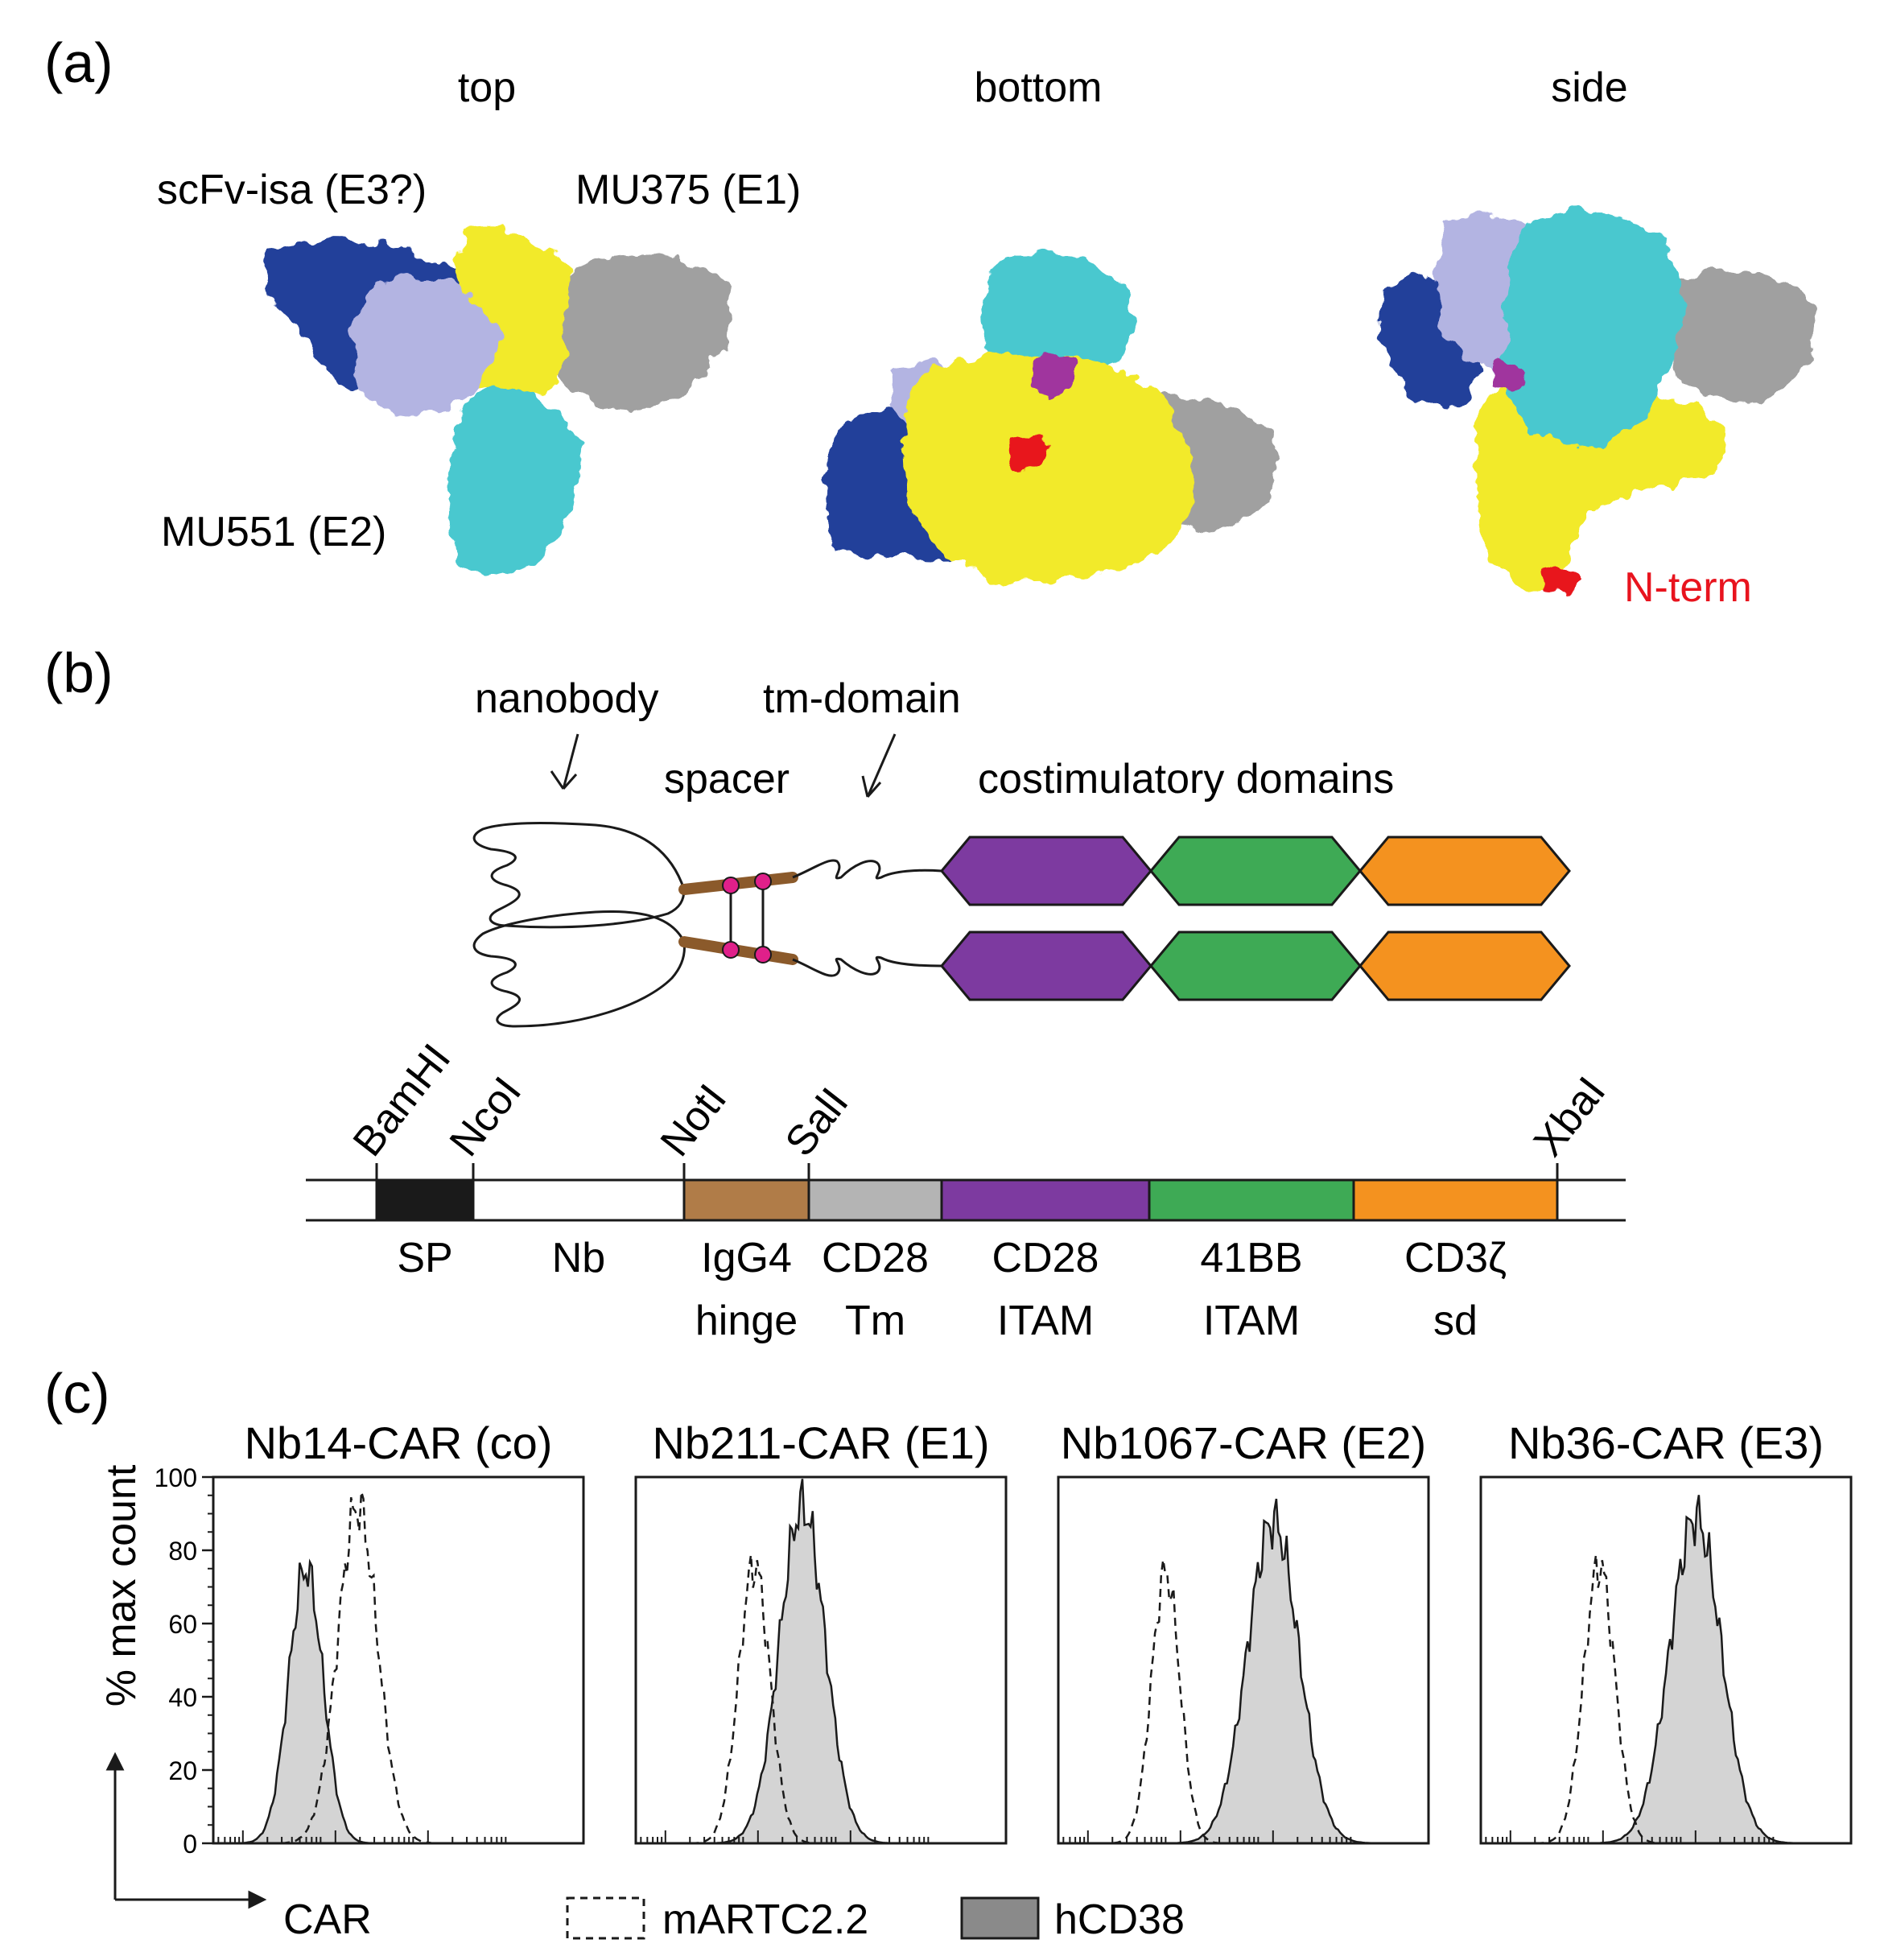 This screenshot has width=1880, height=1960. Describe the element at coordinates (486, 1116) in the screenshot. I see `site-label-1: NcoI` at that location.